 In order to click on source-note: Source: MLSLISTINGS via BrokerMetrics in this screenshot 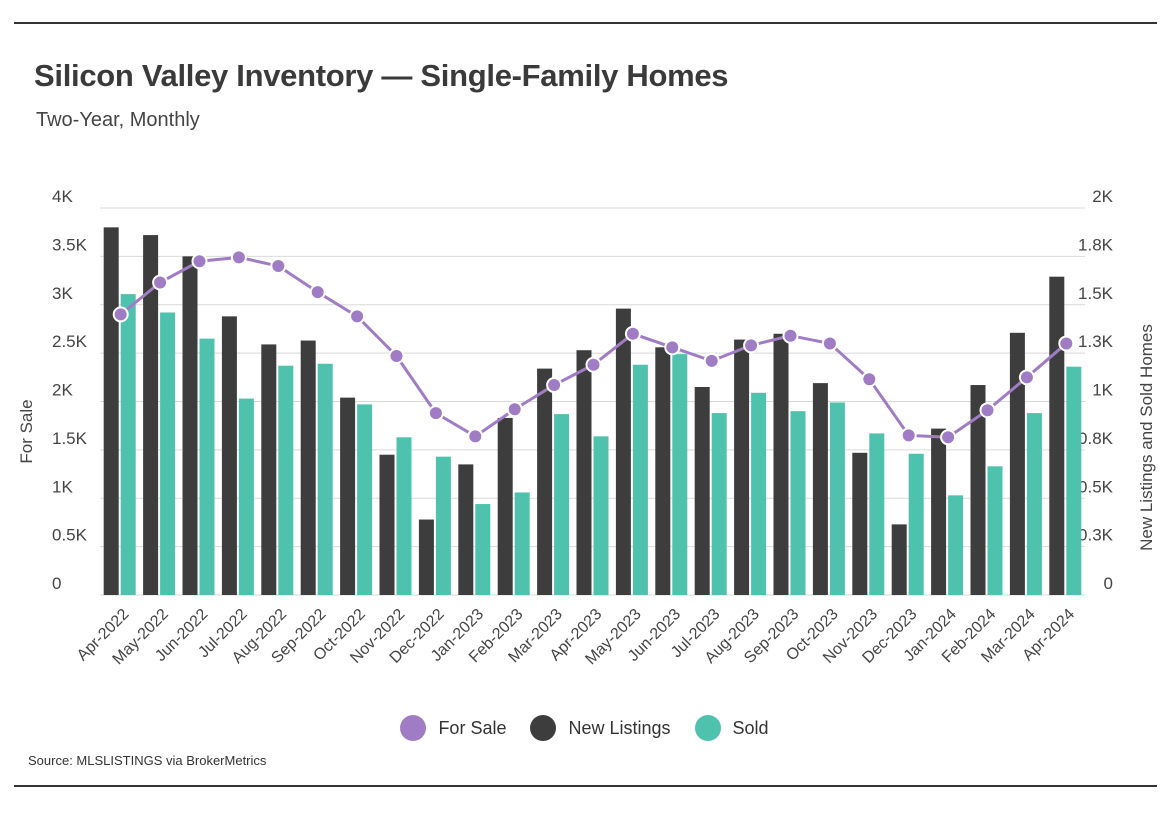, I will do `click(147, 760)`.